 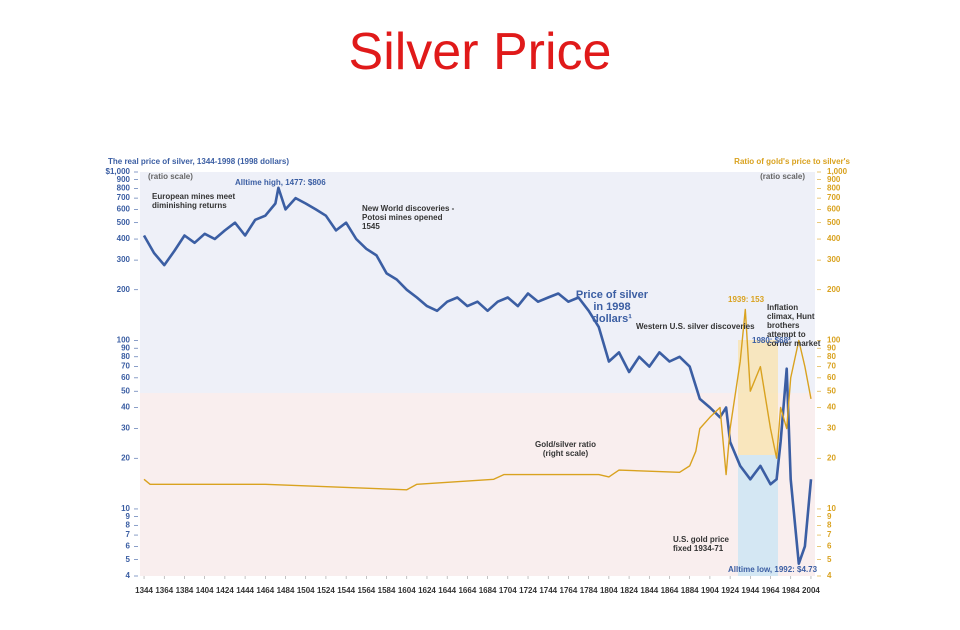 I want to click on y2-tick-label: 40, so click(x=831, y=407).